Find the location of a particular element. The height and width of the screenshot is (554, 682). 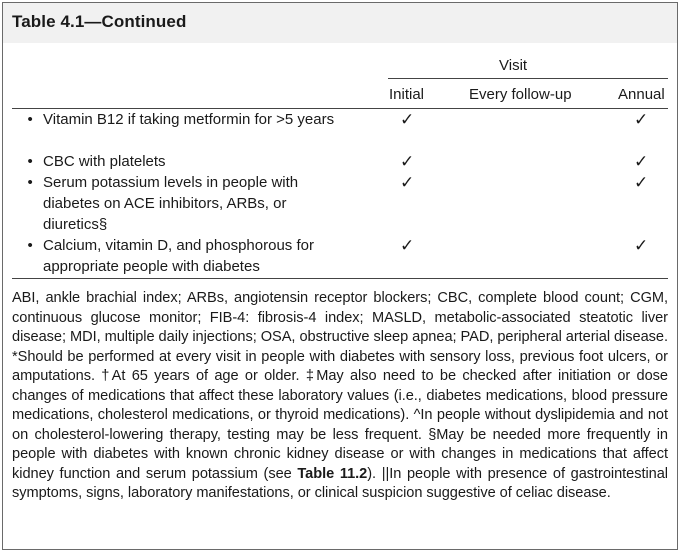

visit-header: Visit is located at coordinates (513, 65).